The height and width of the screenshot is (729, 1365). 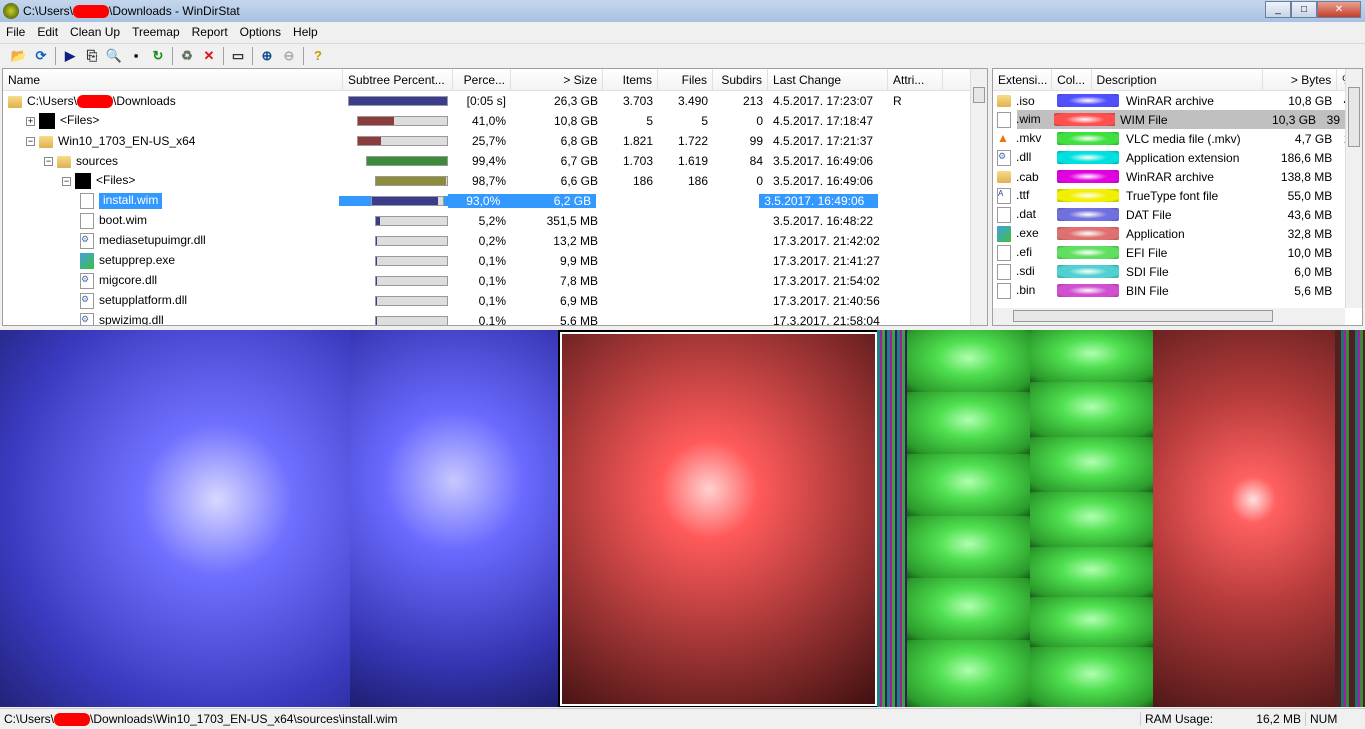 What do you see at coordinates (260, 32) in the screenshot?
I see `menu-options: Options` at bounding box center [260, 32].